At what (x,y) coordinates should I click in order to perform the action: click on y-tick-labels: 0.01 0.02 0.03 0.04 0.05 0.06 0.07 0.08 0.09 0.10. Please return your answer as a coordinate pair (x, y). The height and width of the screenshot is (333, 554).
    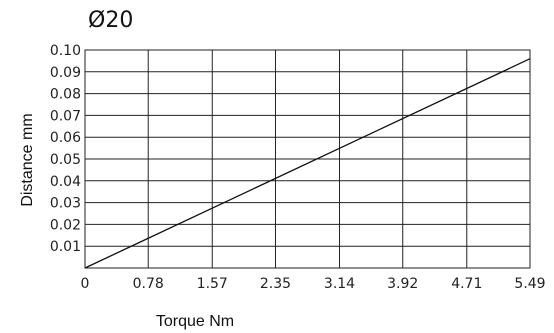
    Looking at the image, I should click on (65, 149).